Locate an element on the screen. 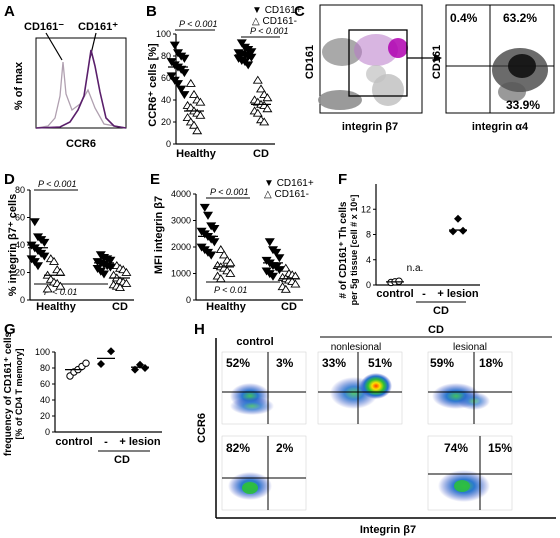 The height and width of the screenshot is (538, 560). quad-c2-lr: 33.9% is located at coordinates (523, 105).